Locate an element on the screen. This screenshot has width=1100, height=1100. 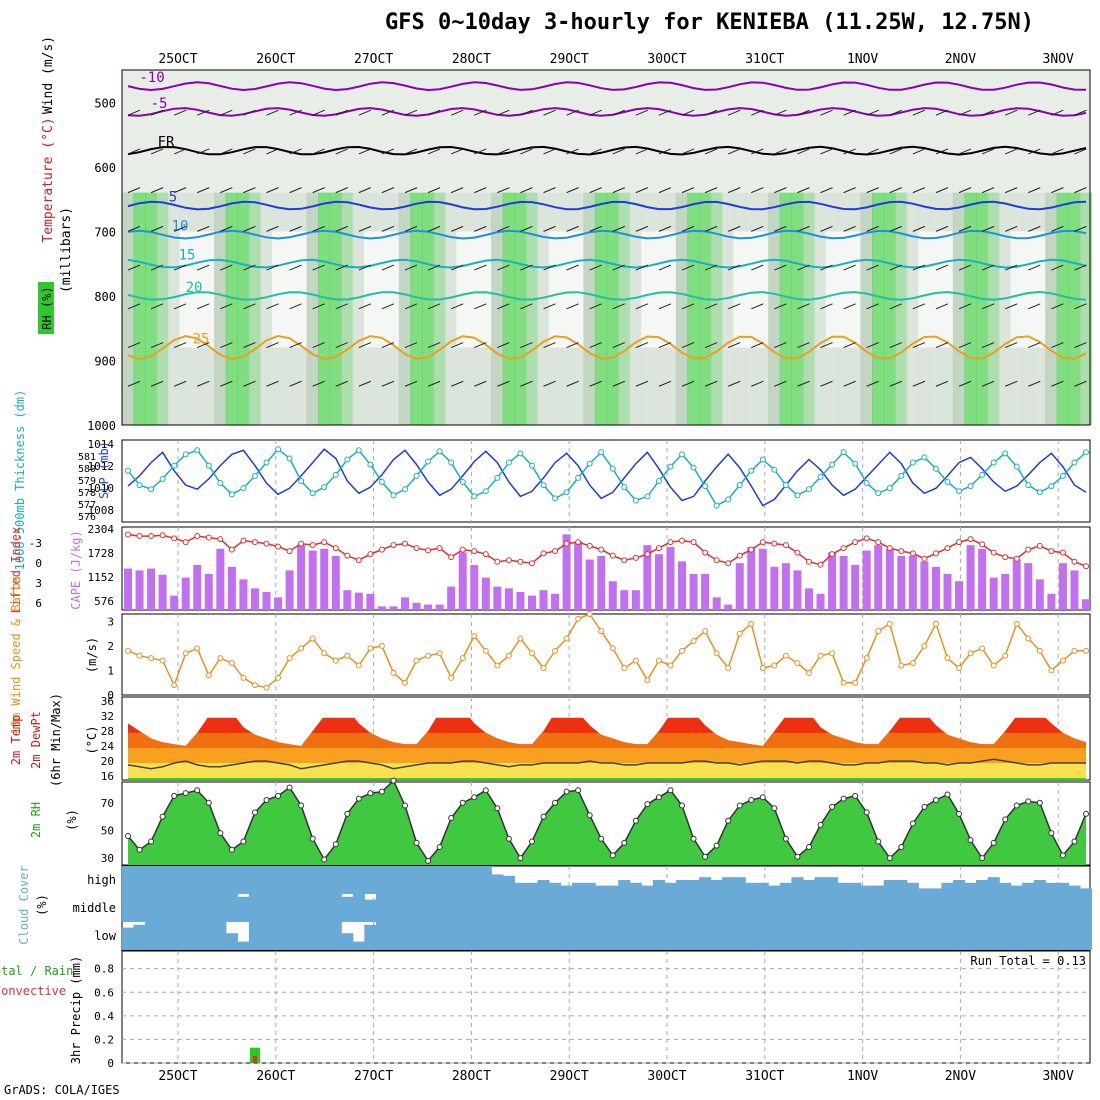
footer-credit: GrADS: COLA/IGES is located at coordinates (62, 1090).